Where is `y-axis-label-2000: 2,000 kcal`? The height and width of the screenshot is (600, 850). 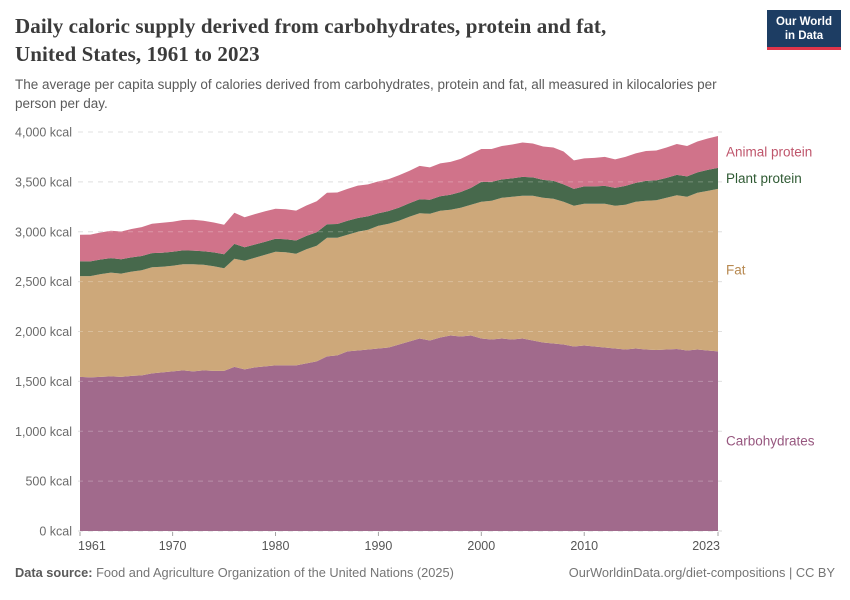 y-axis-label-2000: 2,000 kcal is located at coordinates (43, 332).